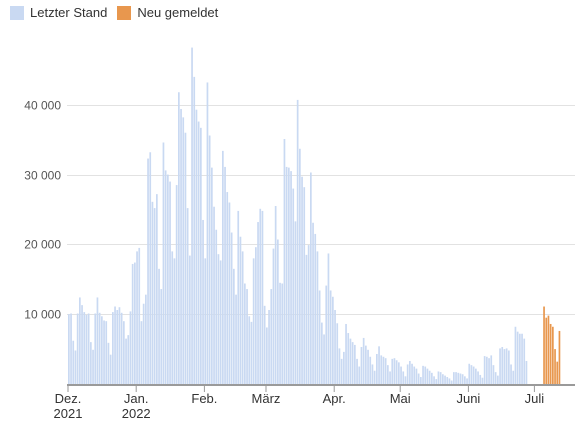  Describe the element at coordinates (58, 12) in the screenshot. I see `legend-item-letzter-stand: Letzter Stand` at that location.